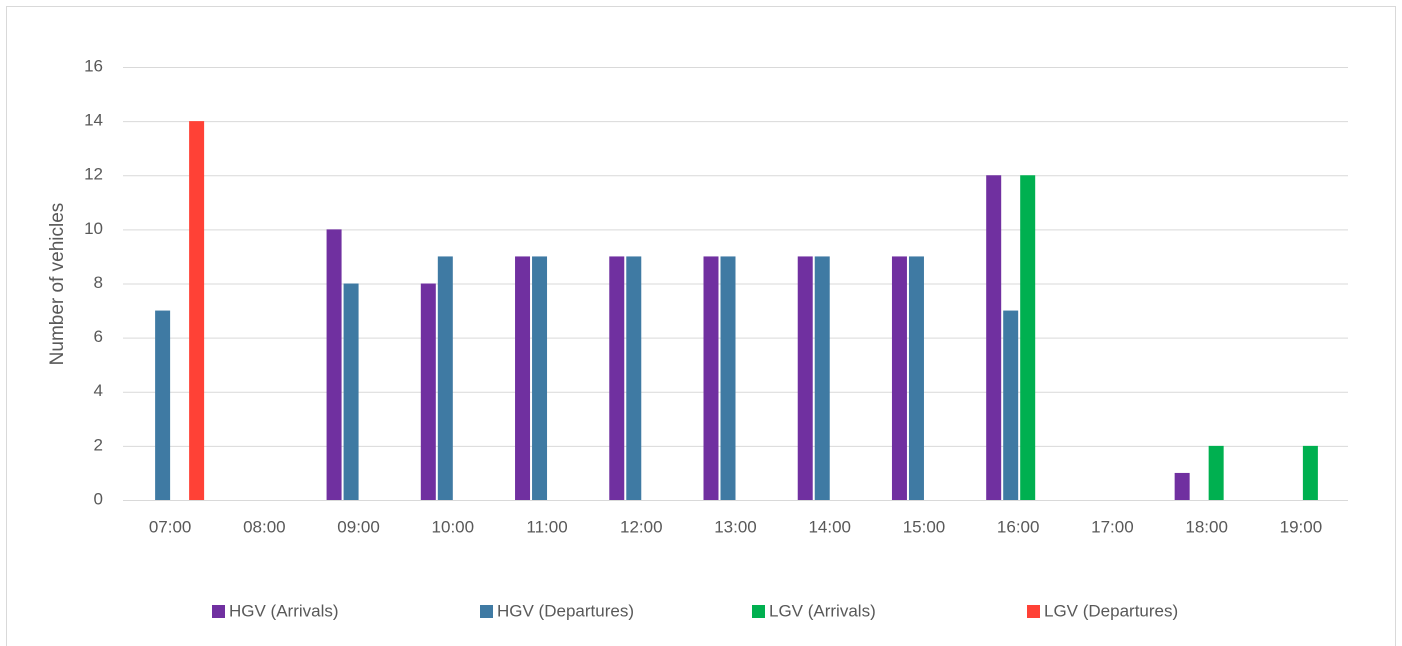  I want to click on legend-label: HGV (Departures), so click(565, 610).